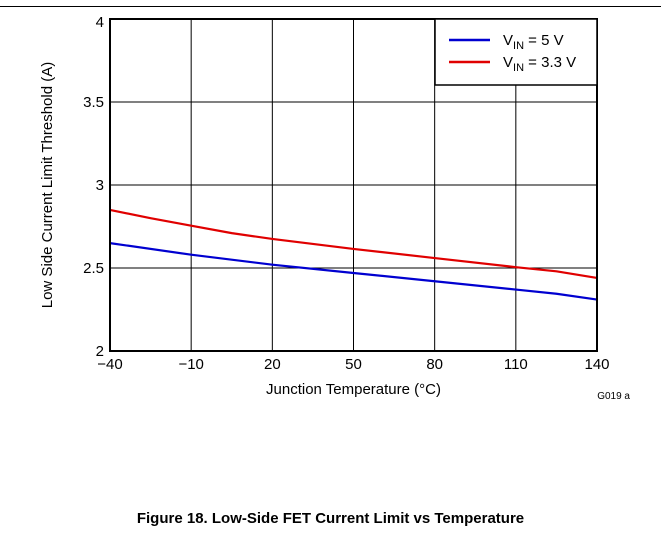  What do you see at coordinates (596, 364) in the screenshot?
I see `x-tick-label: 140` at bounding box center [596, 364].